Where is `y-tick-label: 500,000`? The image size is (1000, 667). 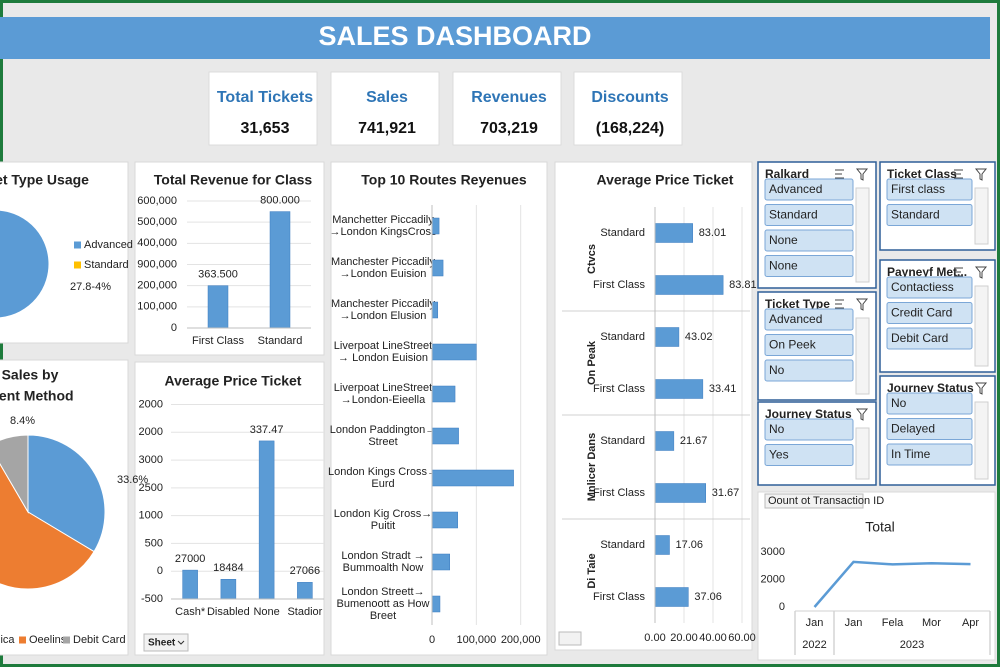 y-tick-label: 500,000 is located at coordinates (157, 222).